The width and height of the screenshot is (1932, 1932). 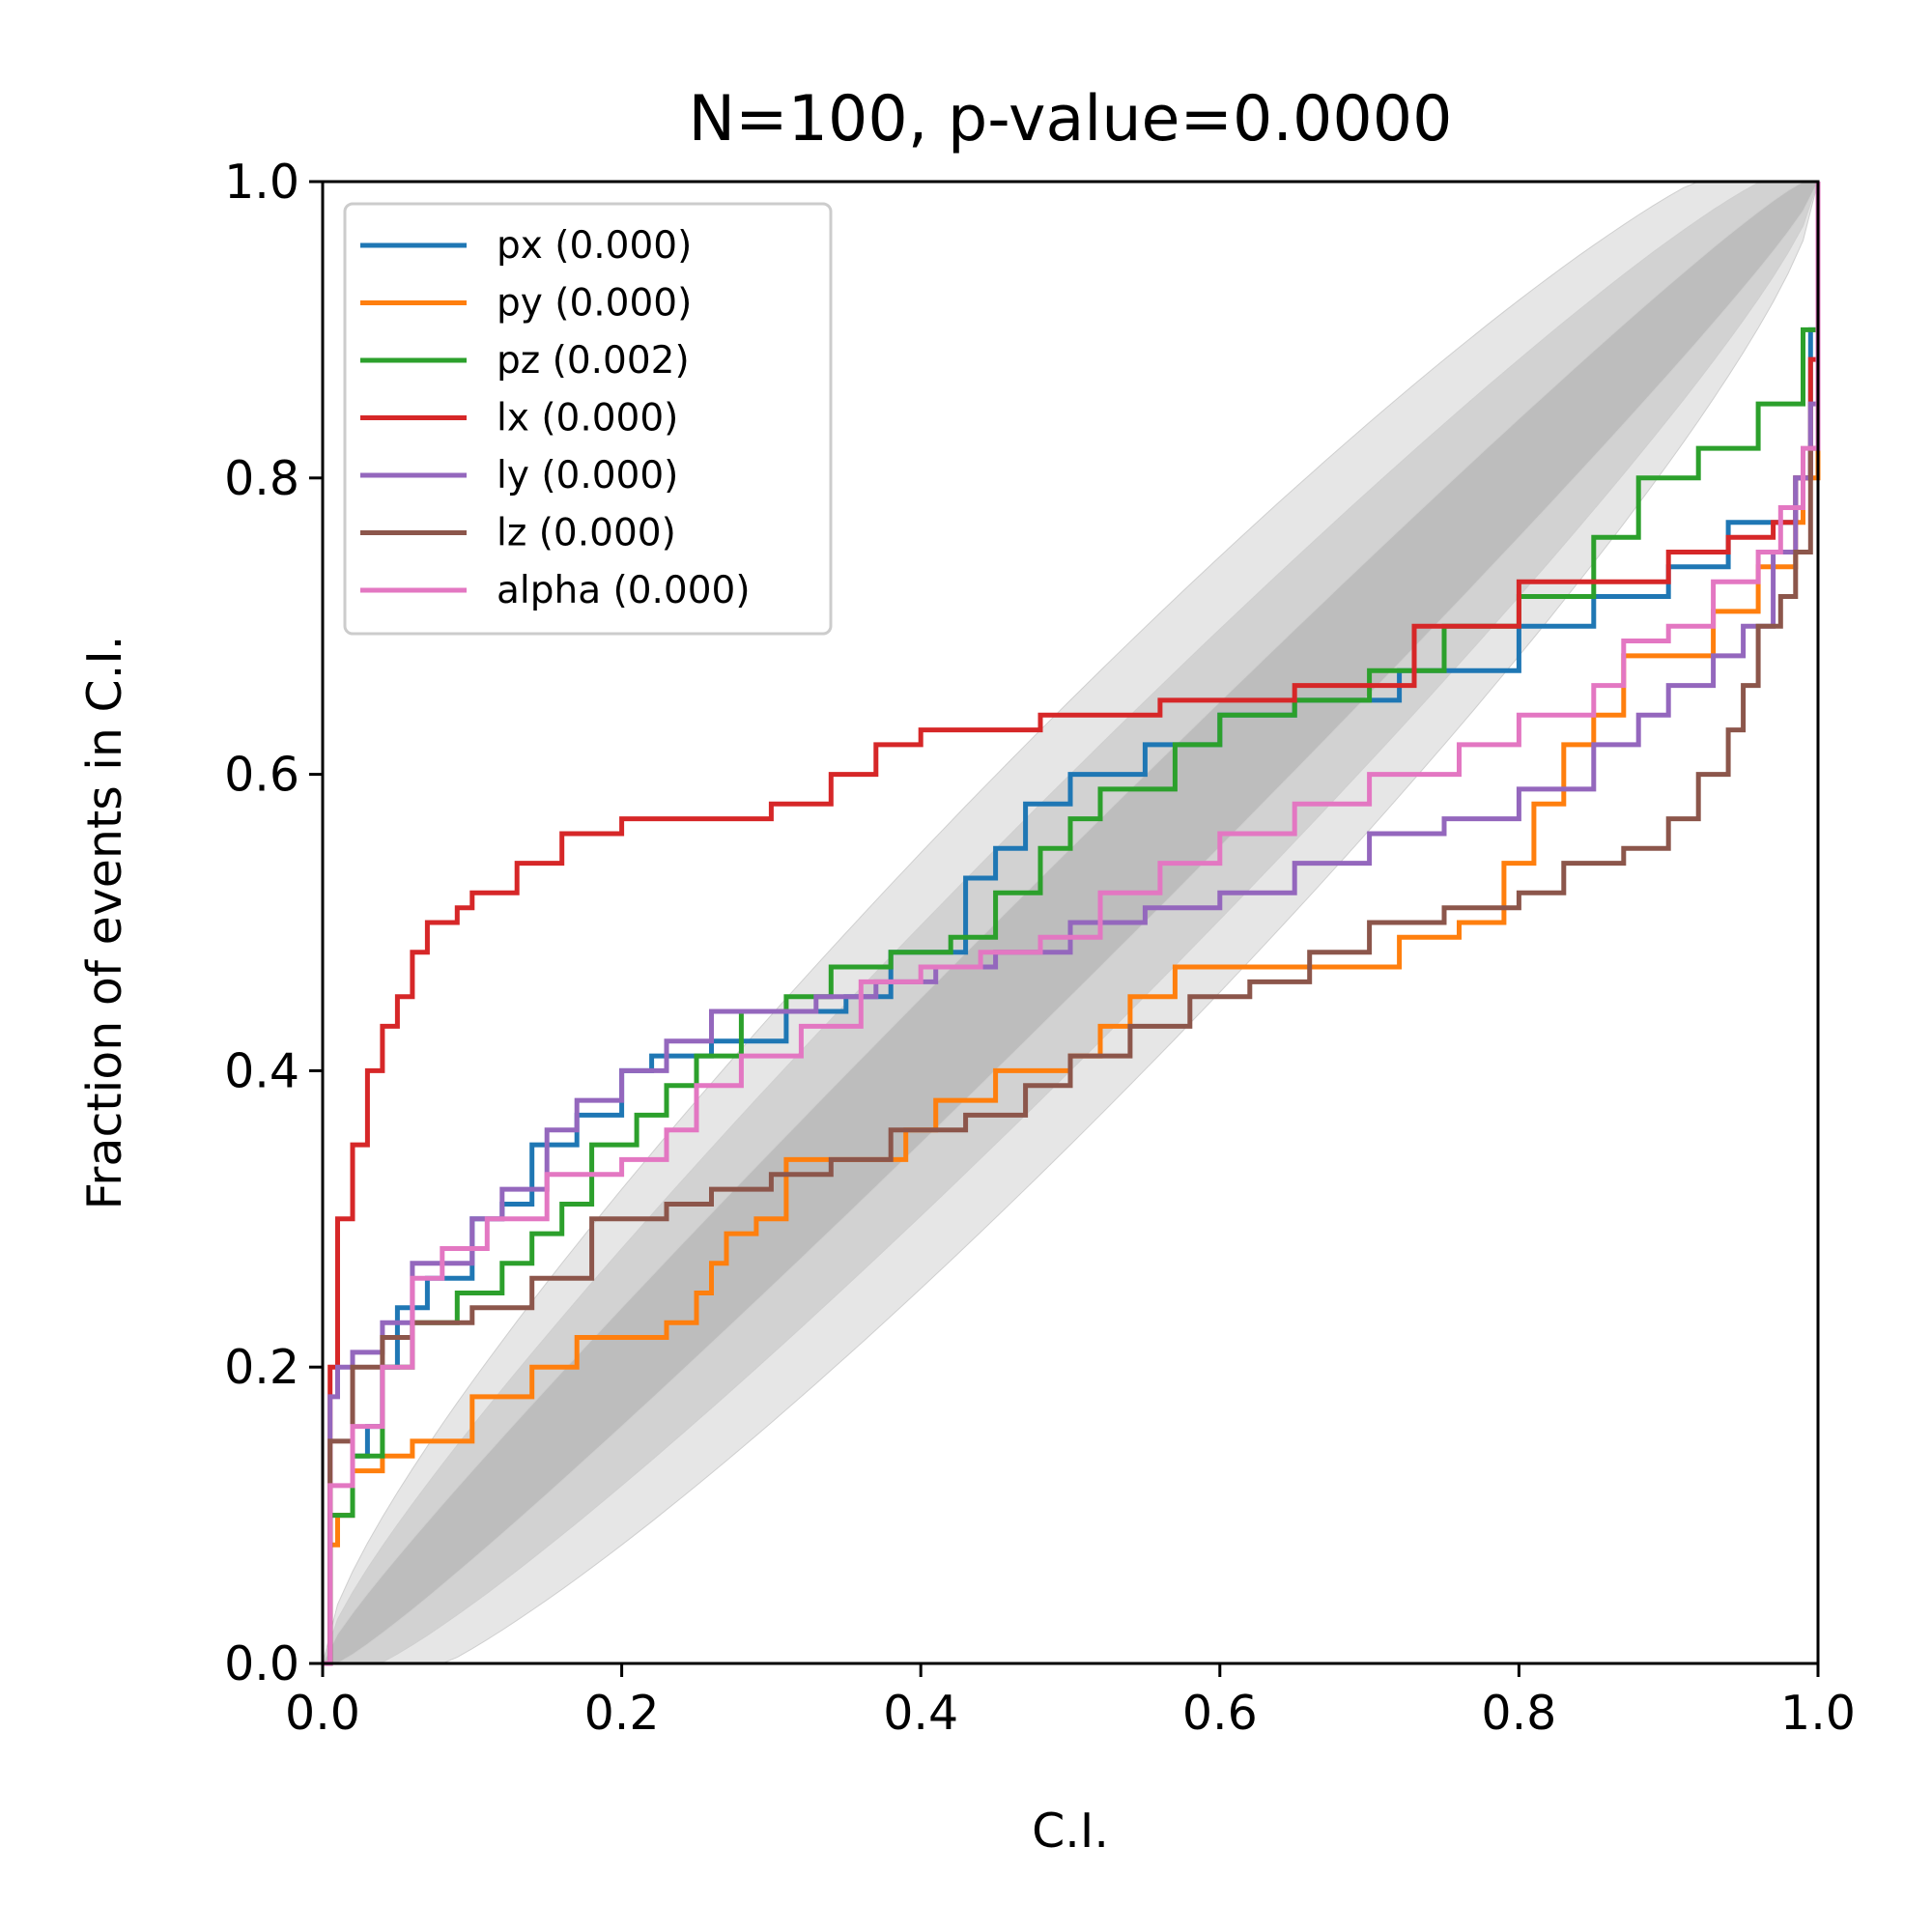 I want to click on x-tick-label: 0.0, so click(x=322, y=1713).